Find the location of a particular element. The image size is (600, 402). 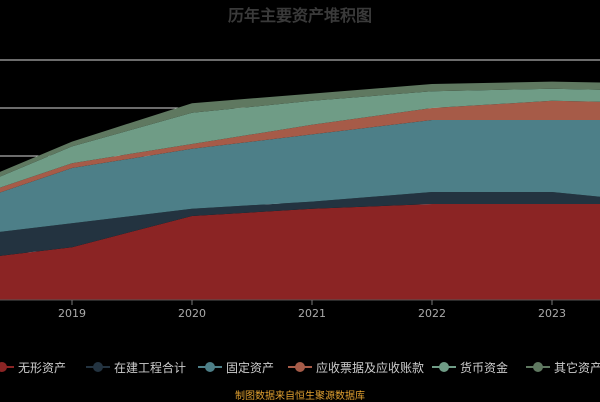

x-tick-label: 2019 is located at coordinates (72, 313).